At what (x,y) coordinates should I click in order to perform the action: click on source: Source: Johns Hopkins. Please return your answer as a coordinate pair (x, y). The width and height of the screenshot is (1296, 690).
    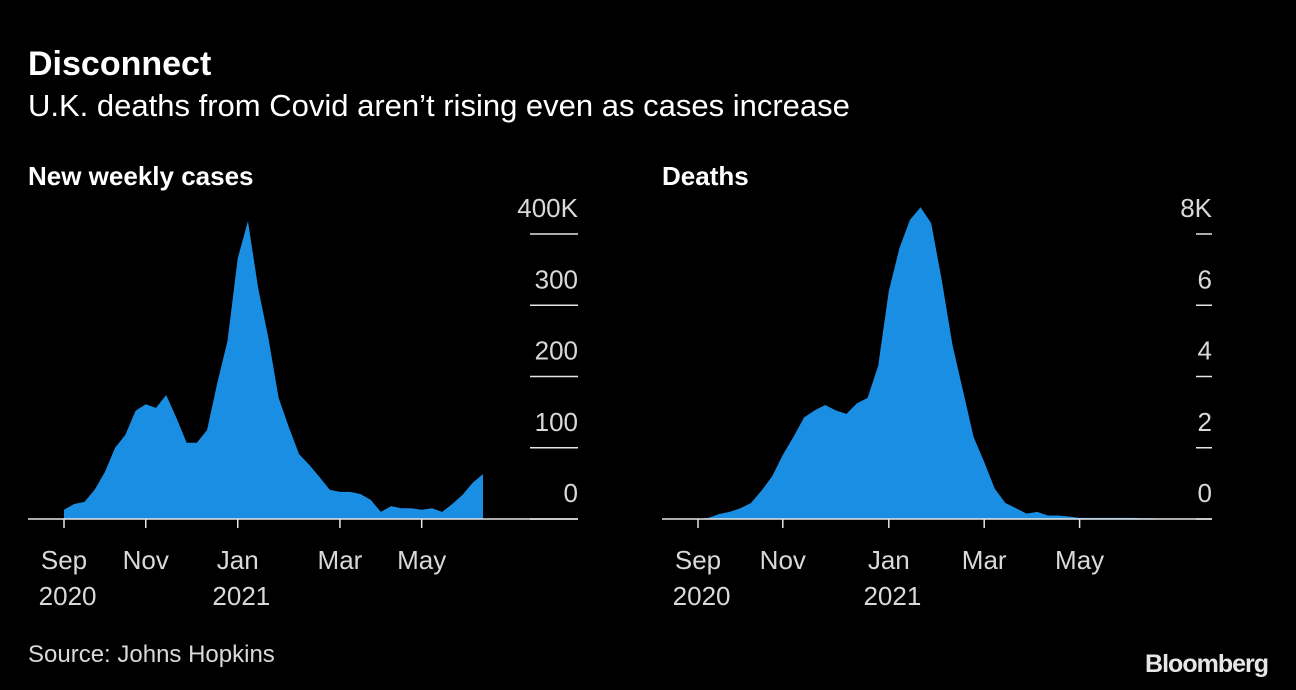
    Looking at the image, I should click on (151, 654).